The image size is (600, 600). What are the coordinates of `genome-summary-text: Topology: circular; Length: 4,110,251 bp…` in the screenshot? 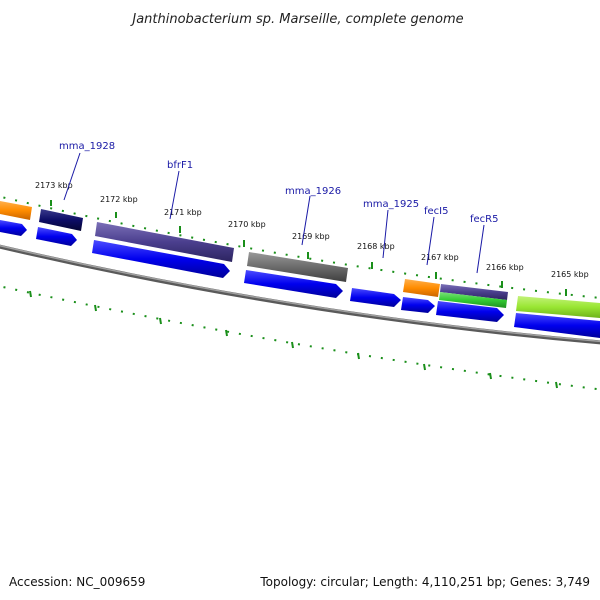 It's located at (424, 582).